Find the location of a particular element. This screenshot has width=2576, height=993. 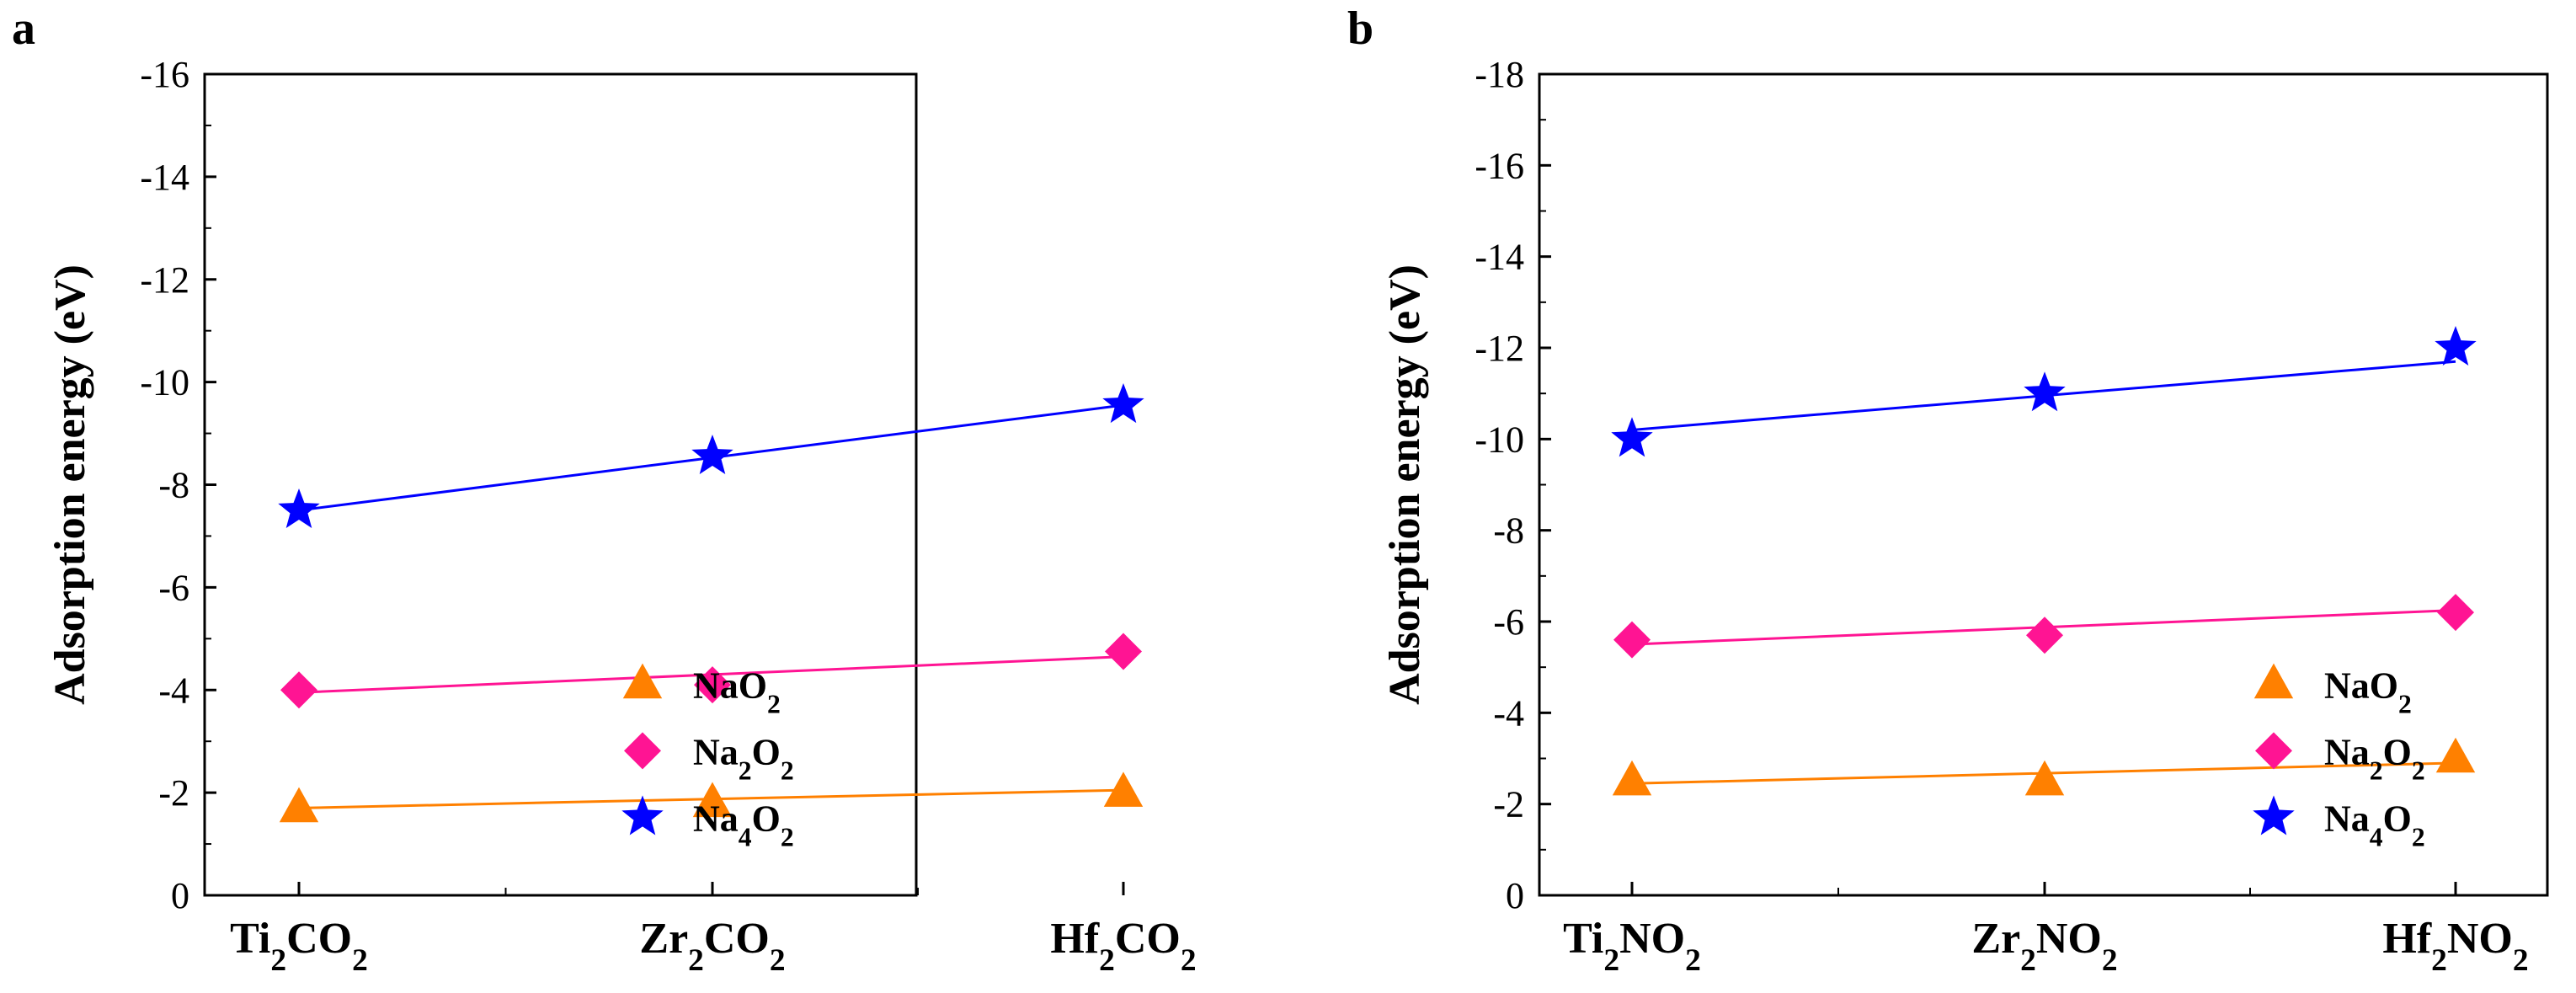

panel-label: b is located at coordinates (1360, 29).